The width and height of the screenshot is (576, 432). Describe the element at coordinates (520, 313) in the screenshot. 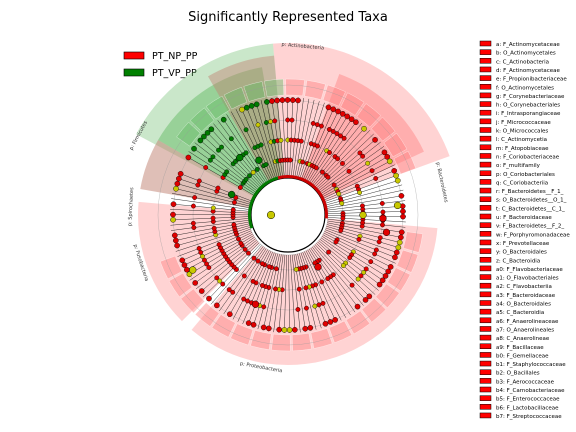

I see `key-label: a5: C_Bacteroidia` at that location.